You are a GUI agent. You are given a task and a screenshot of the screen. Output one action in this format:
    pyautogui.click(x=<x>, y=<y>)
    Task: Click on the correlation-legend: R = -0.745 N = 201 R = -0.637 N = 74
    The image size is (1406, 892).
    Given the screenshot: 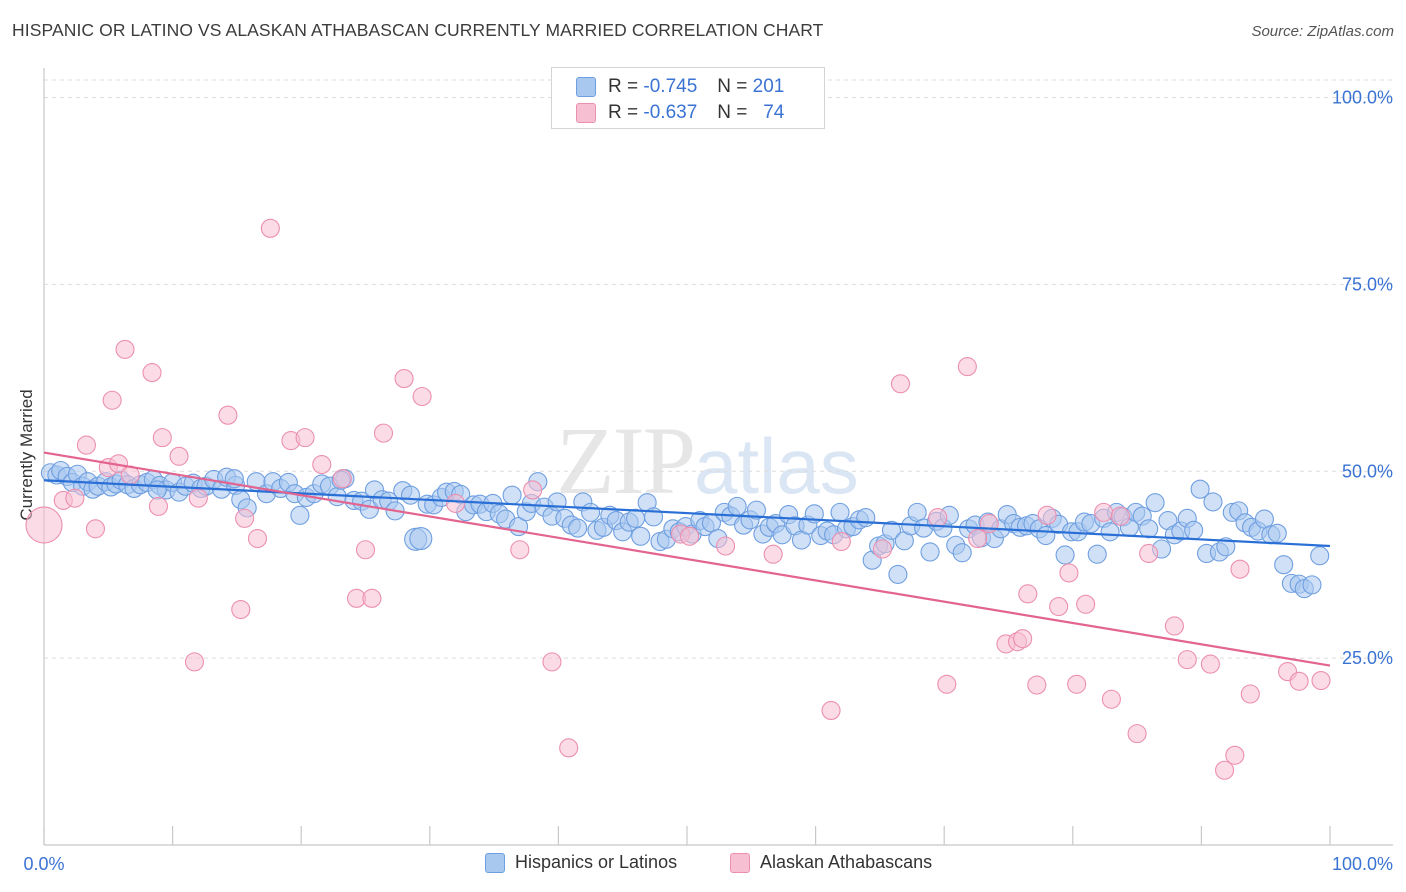 What is the action you would take?
    pyautogui.click(x=688, y=98)
    